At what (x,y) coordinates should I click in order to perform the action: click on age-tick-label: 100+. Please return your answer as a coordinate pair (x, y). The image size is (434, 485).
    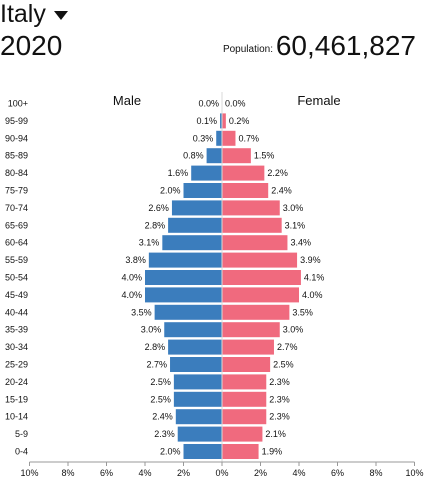
    Looking at the image, I should click on (18, 104).